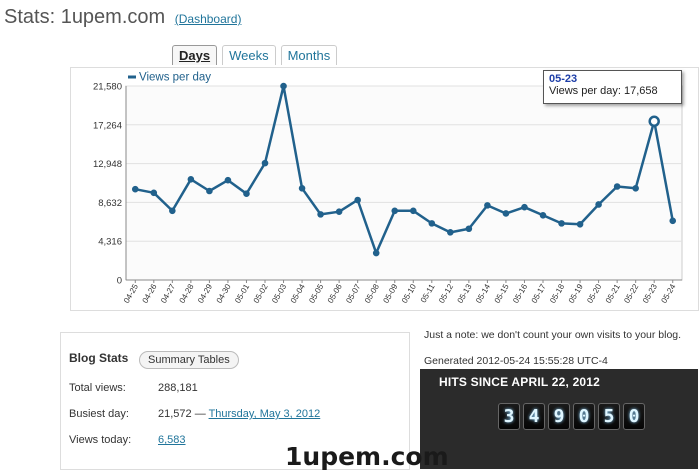  Describe the element at coordinates (446, 293) in the screenshot. I see `x-tick-label: 05-12` at that location.